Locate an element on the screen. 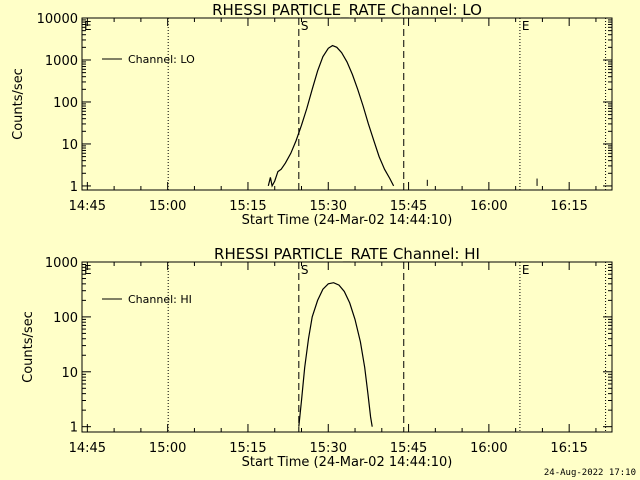  y-tick-label: 10000 is located at coordinates (57, 19).